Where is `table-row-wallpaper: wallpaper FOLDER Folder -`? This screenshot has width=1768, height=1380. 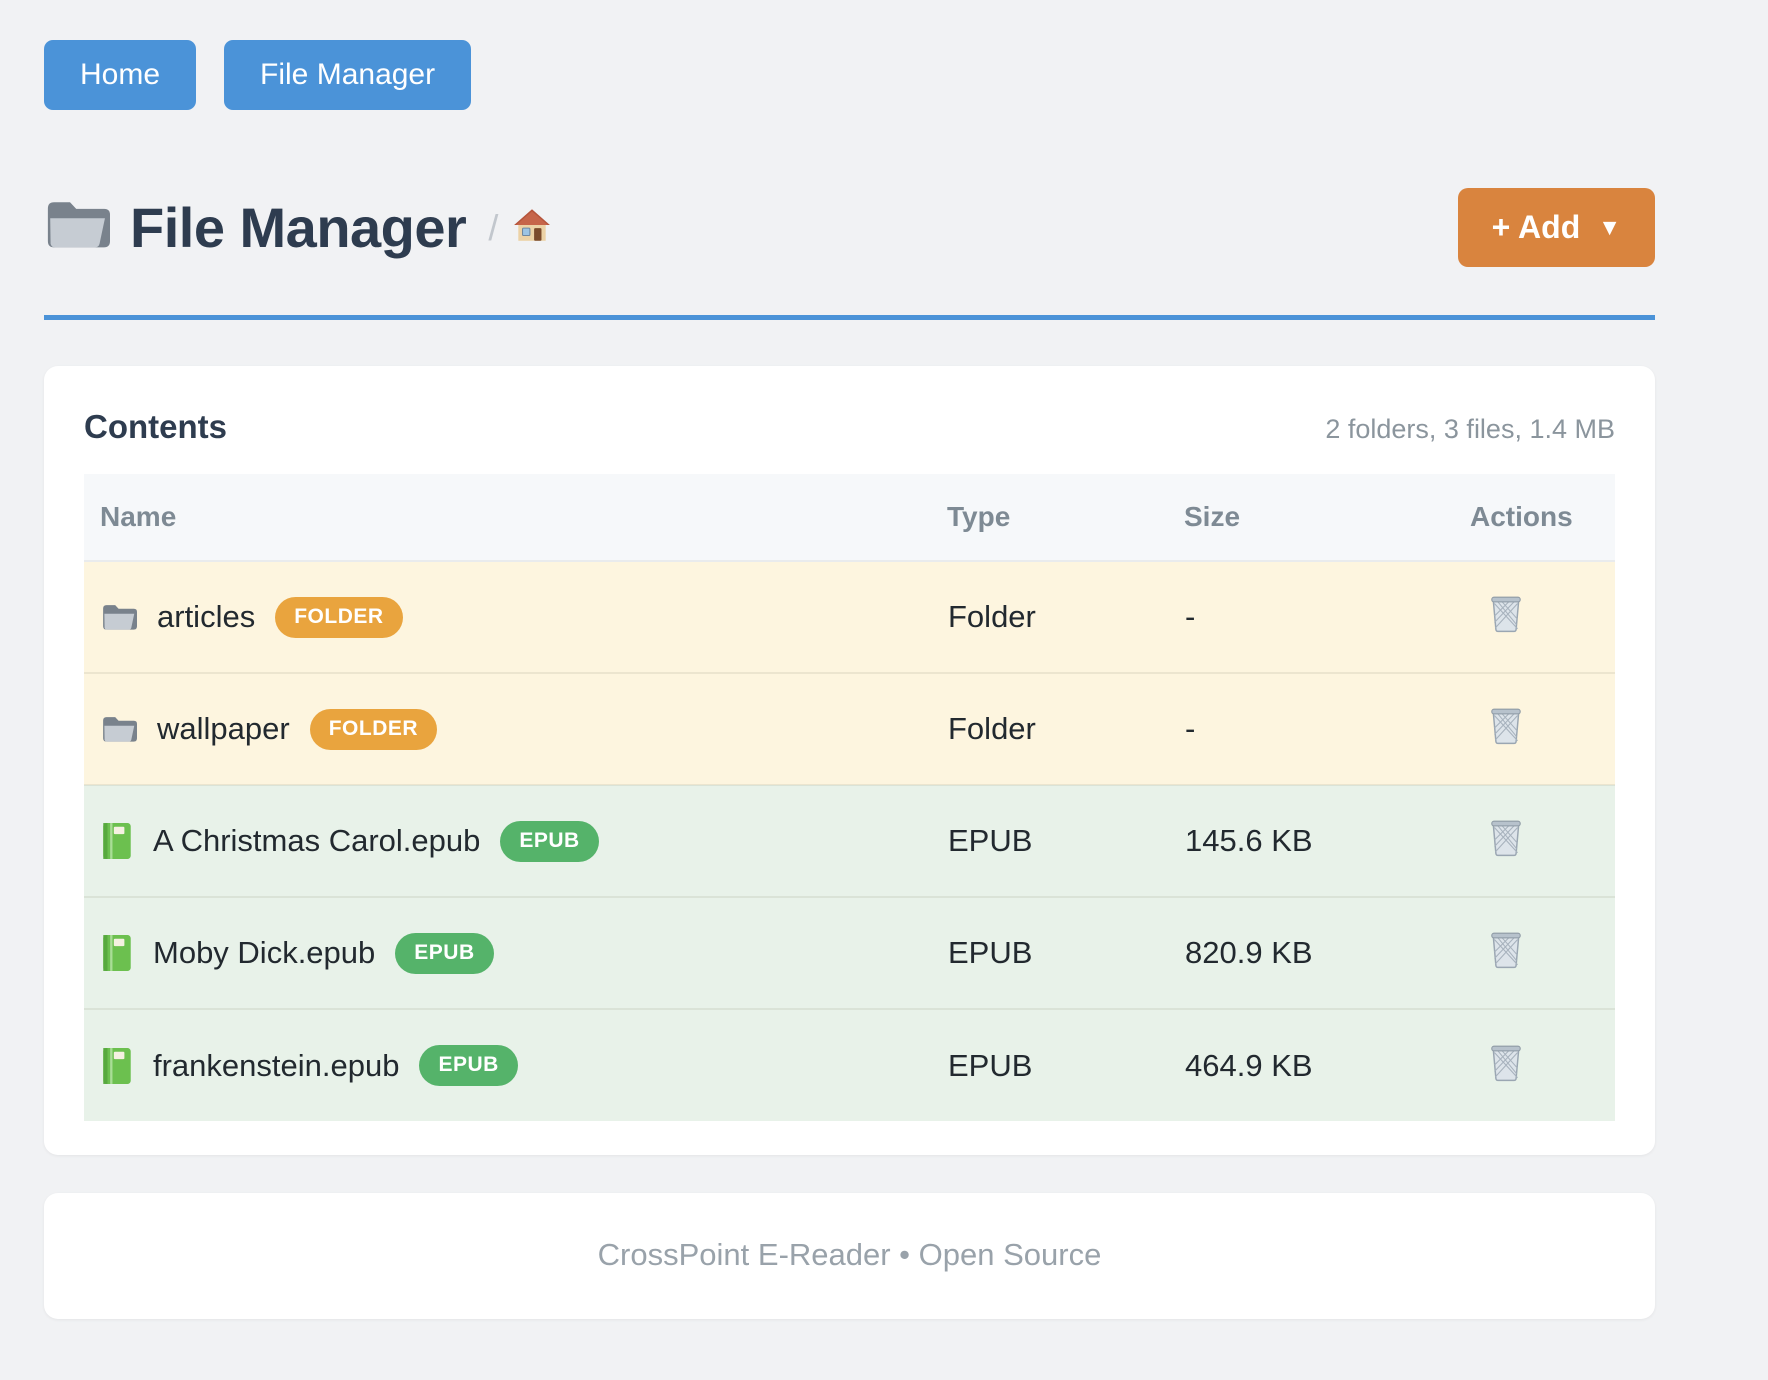 table-row-wallpaper: wallpaper FOLDER Folder - is located at coordinates (849, 728).